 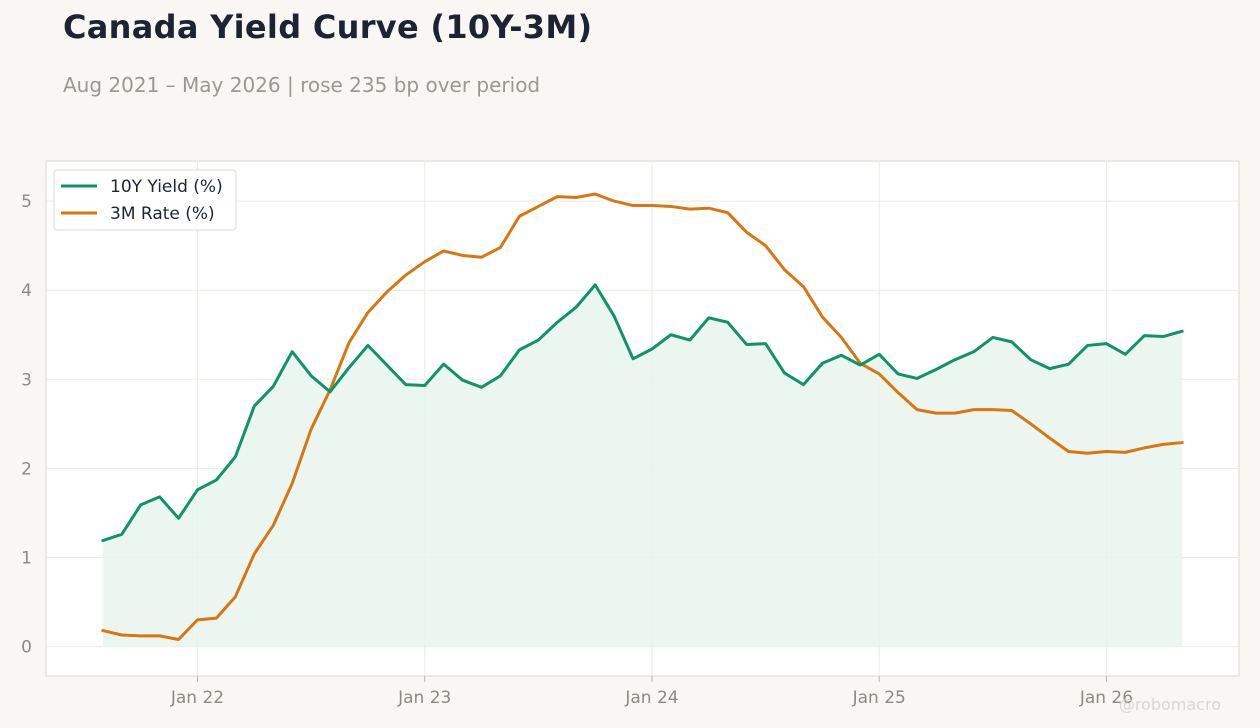 I want to click on y-tick-label: 3, so click(x=26, y=380).